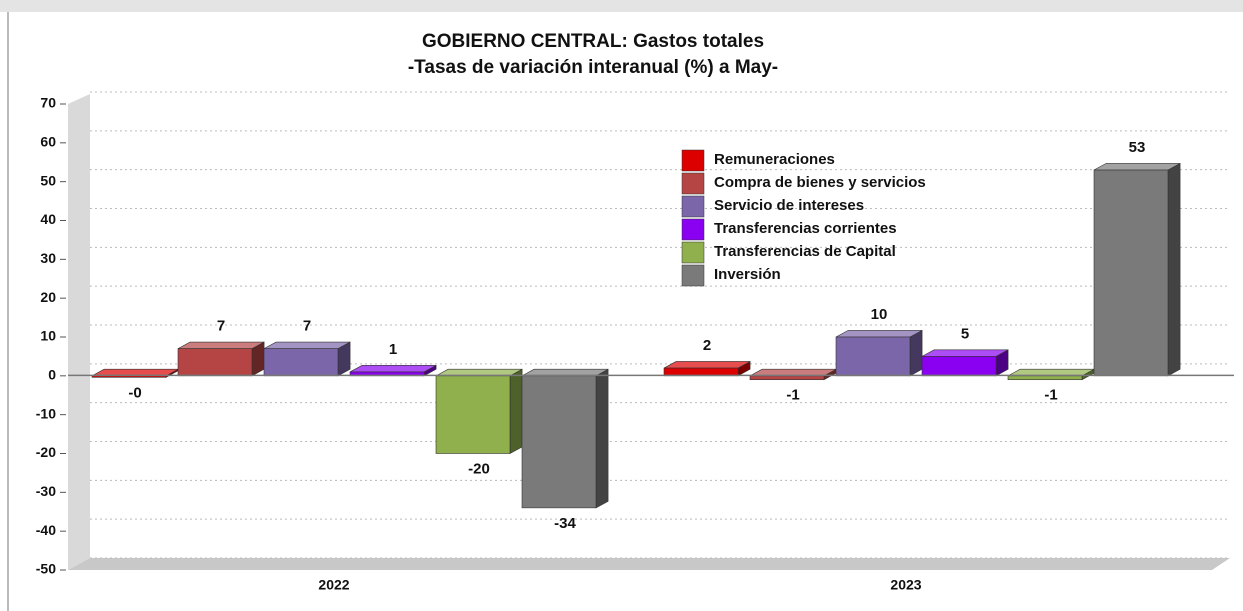  Describe the element at coordinates (48, 219) in the screenshot. I see `y-tick-label: 40` at that location.